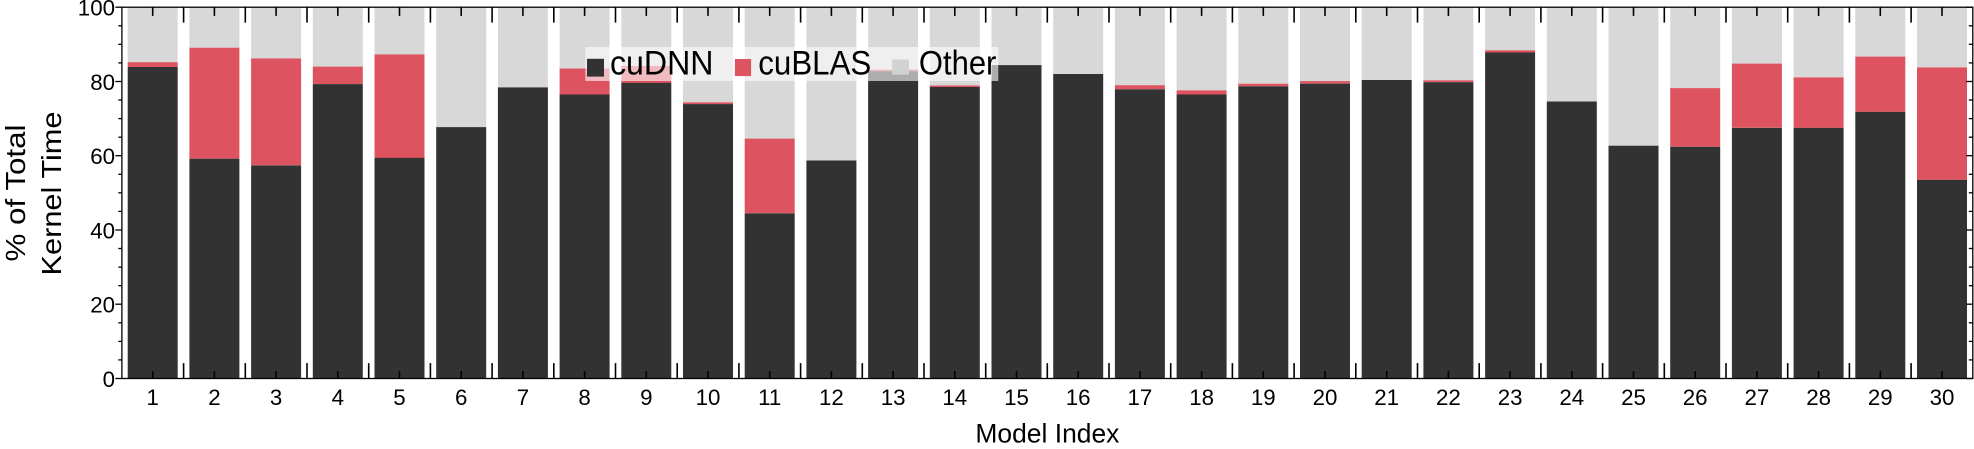  Describe the element at coordinates (96, 10) in the screenshot. I see `svg-text: 100` at that location.